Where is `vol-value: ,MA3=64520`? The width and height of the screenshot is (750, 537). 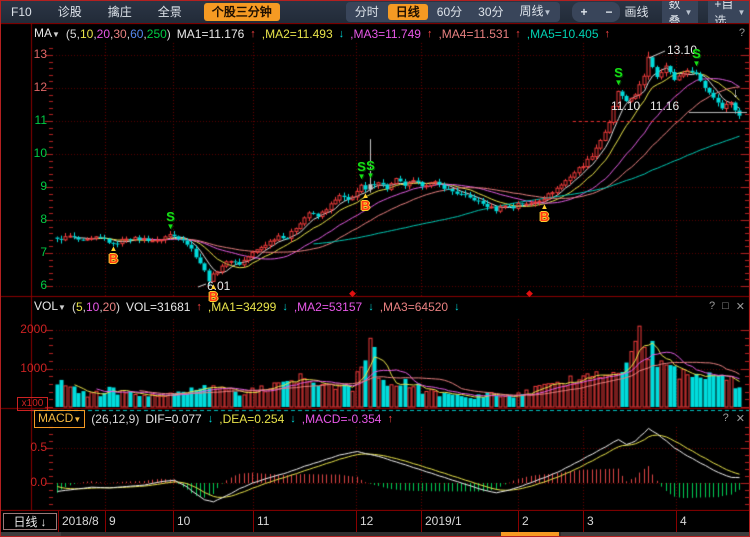 vol-value: ,MA3=64520 is located at coordinates (414, 307).